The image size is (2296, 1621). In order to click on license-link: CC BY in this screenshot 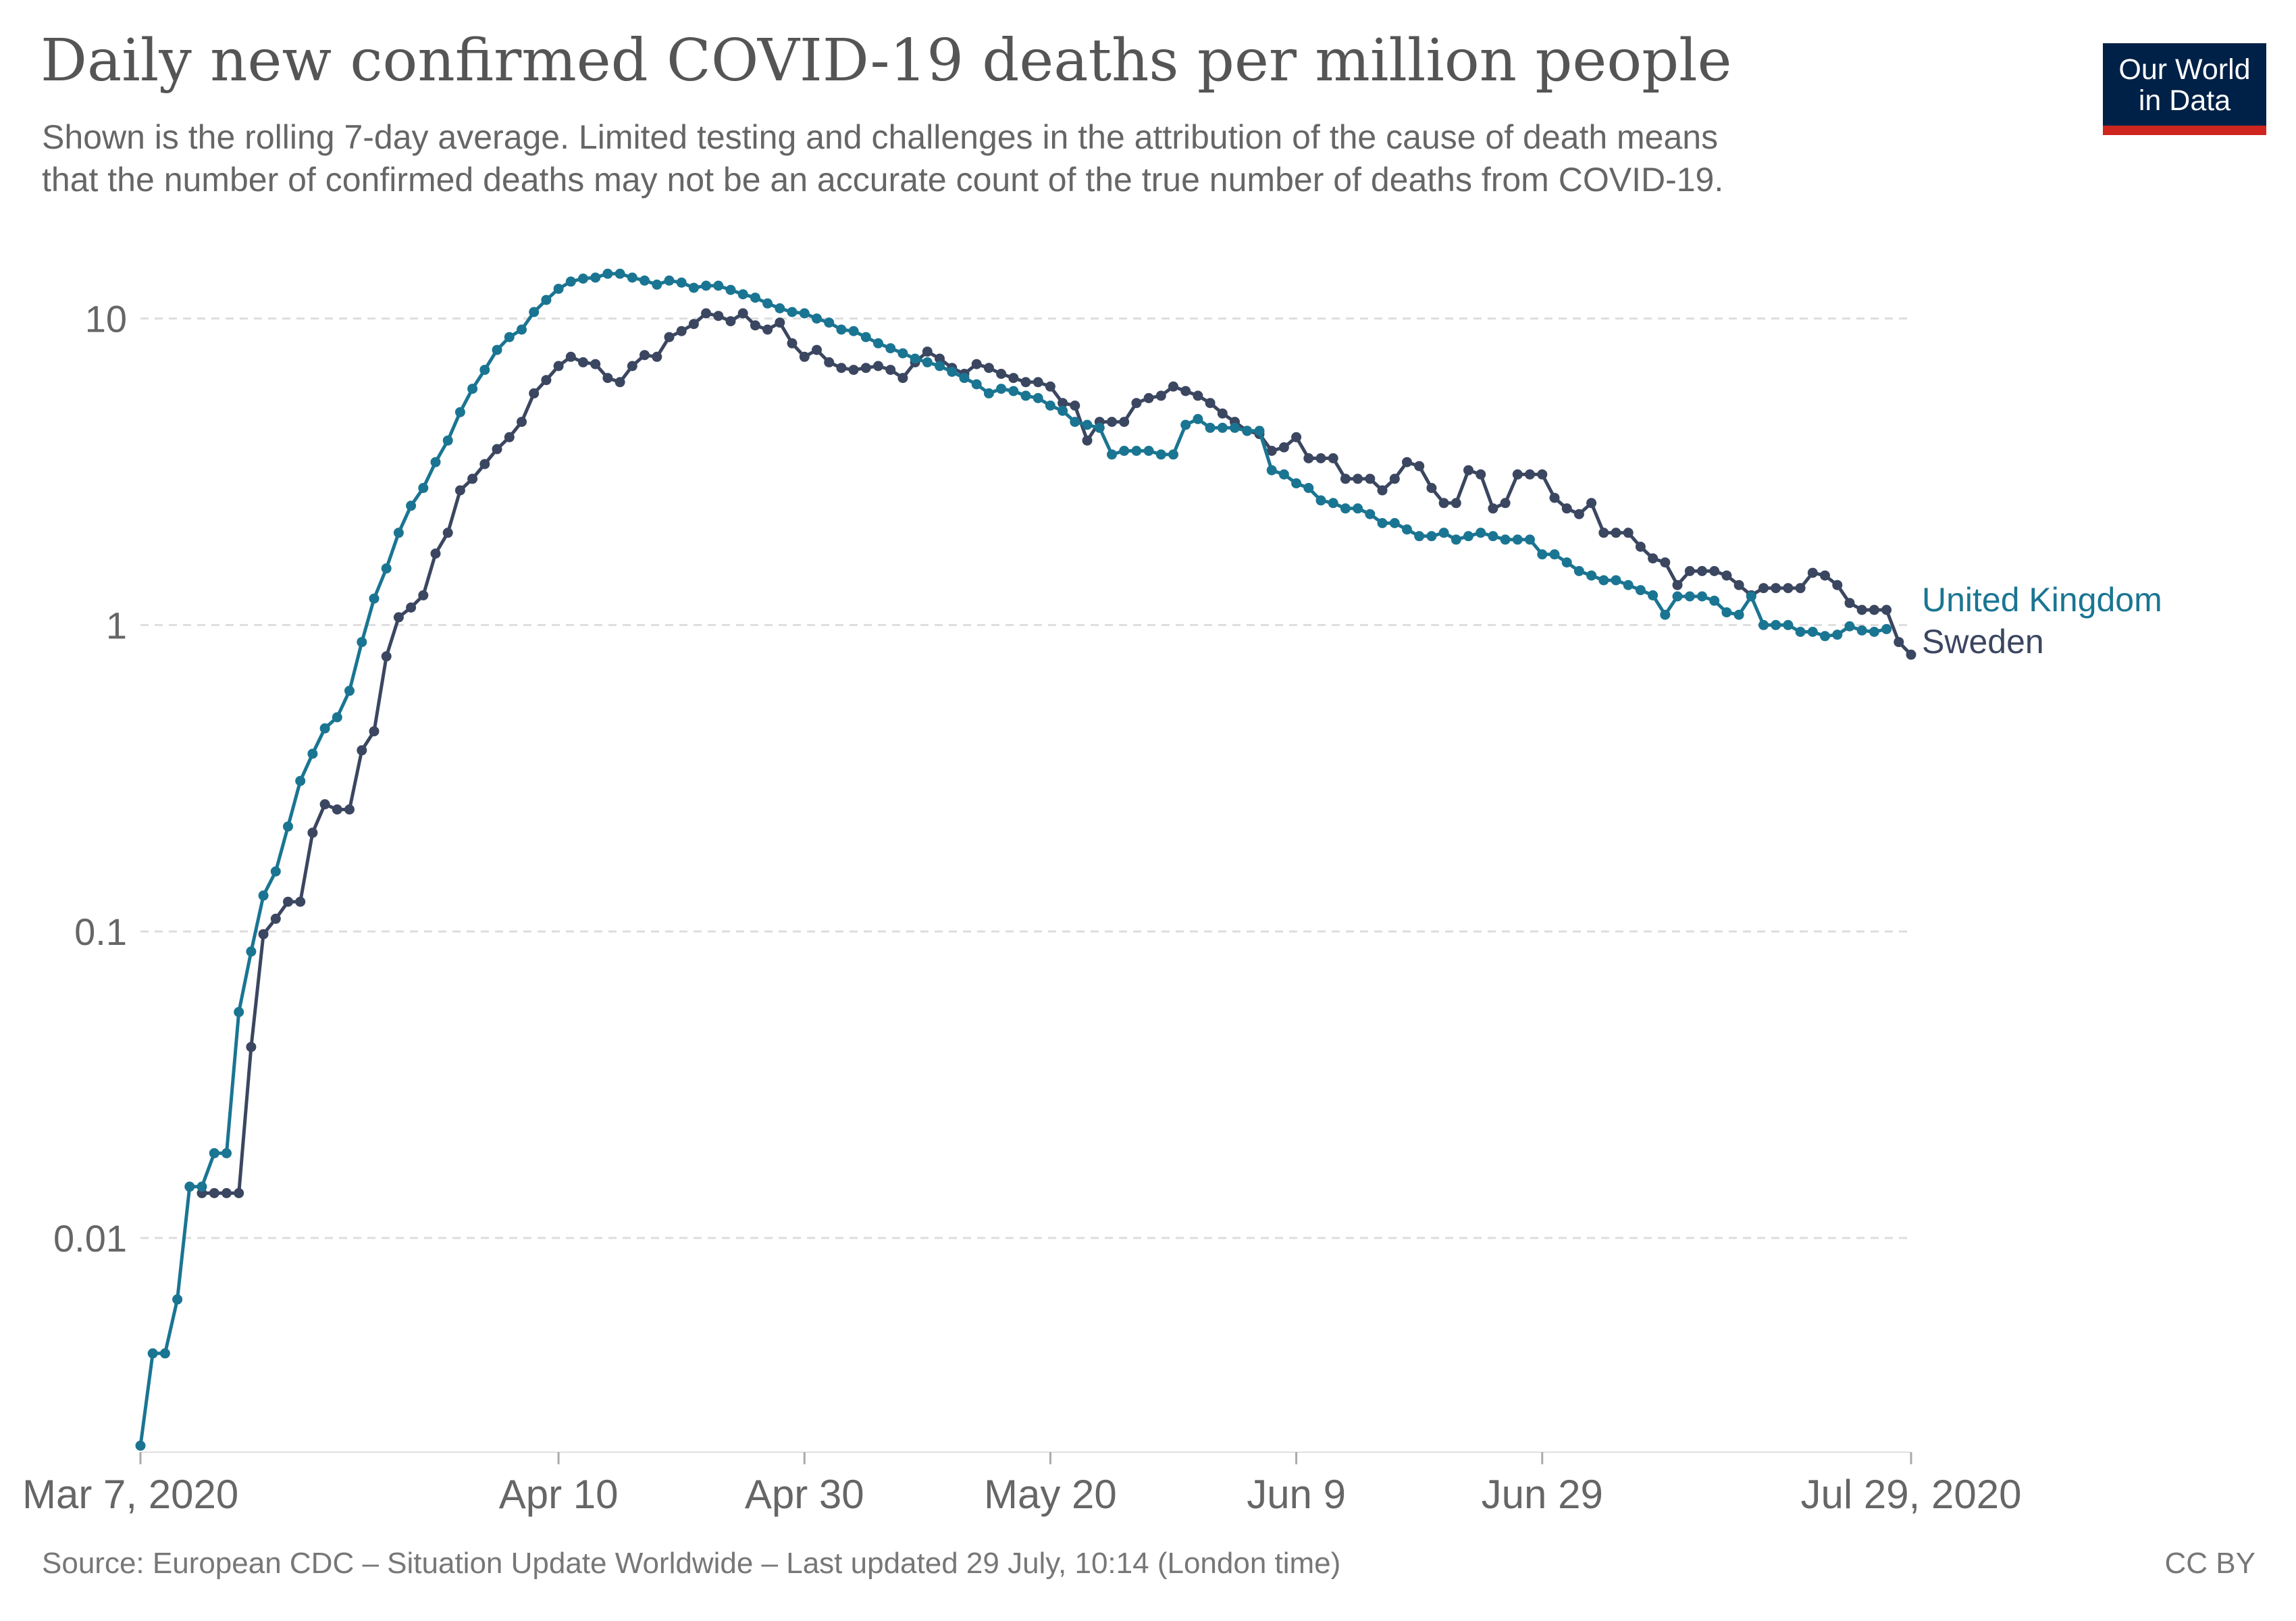, I will do `click(2209, 1563)`.